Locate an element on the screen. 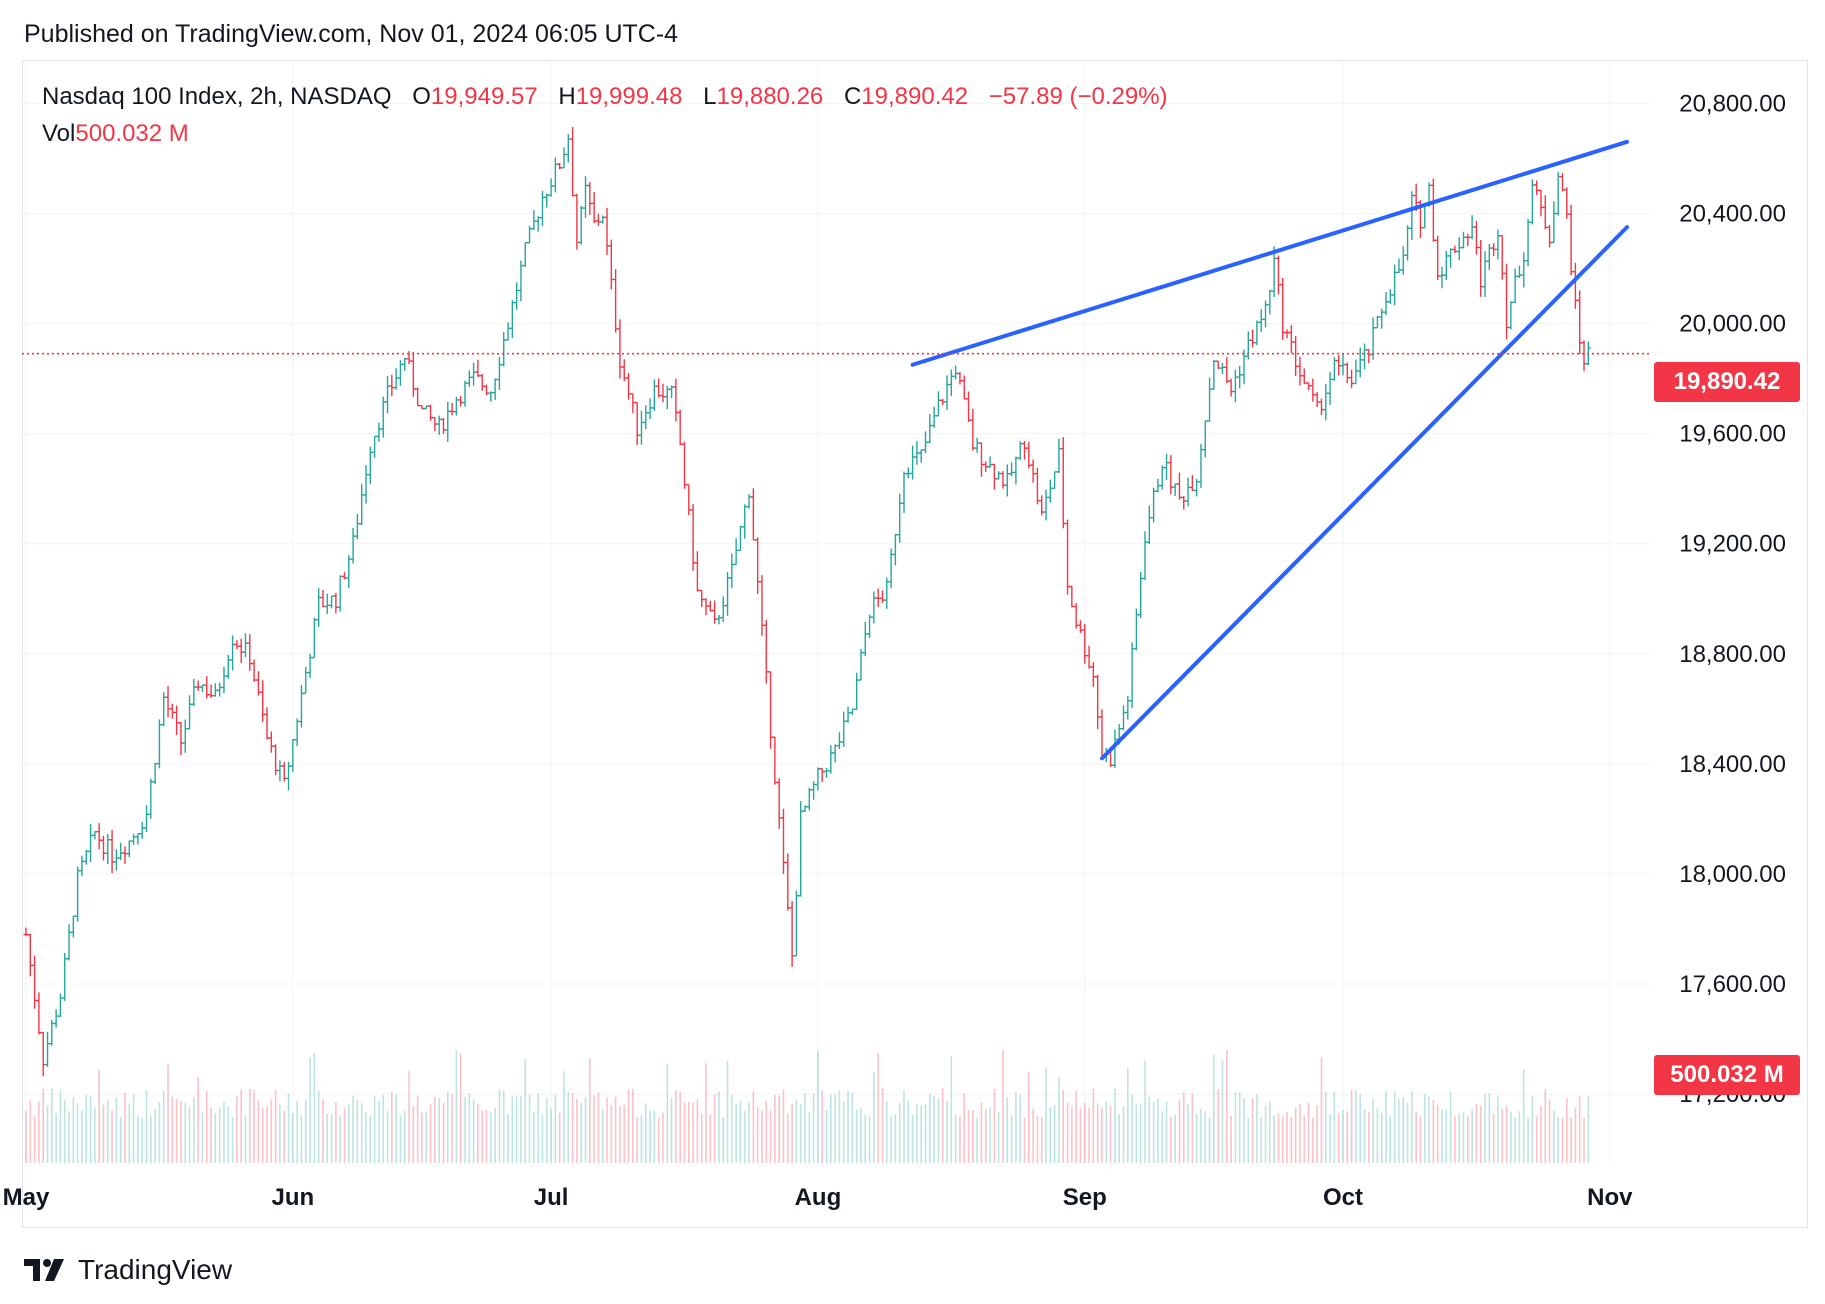 This screenshot has height=1304, width=1825. y-tick-label: 18,400.00 is located at coordinates (1732, 764).